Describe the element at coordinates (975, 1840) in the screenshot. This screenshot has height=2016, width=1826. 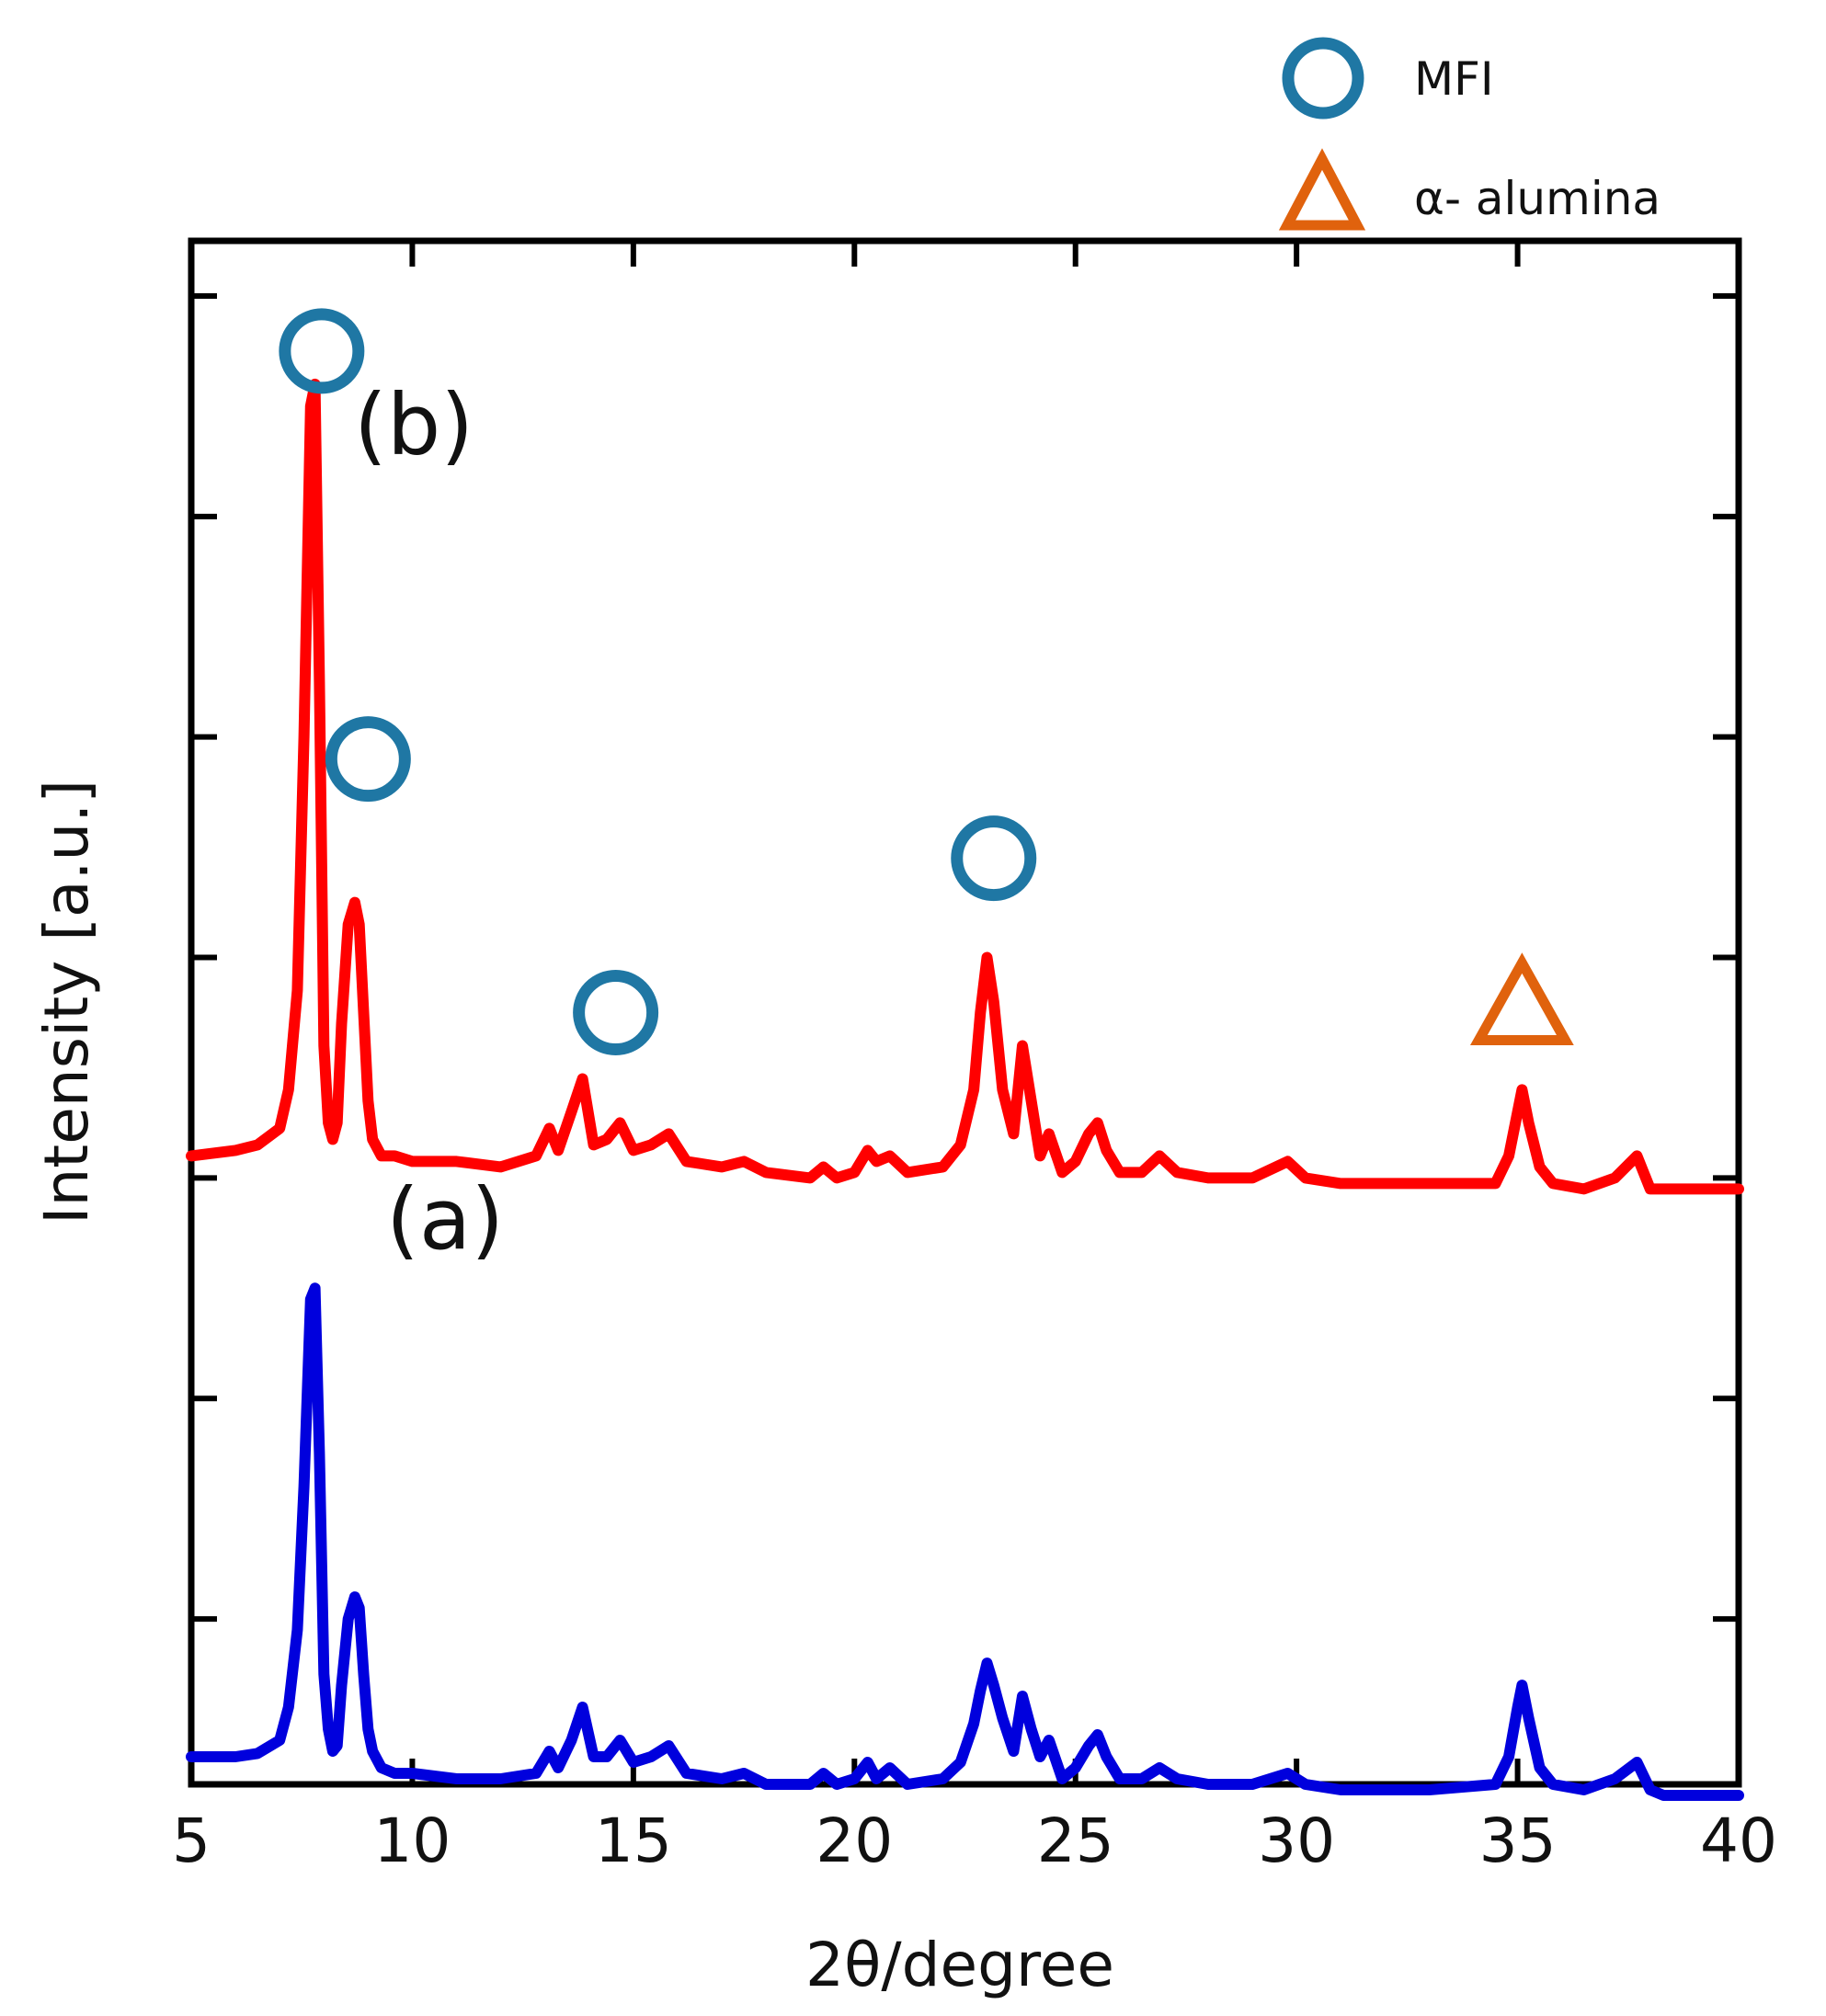
I see `x-tick-labels: 5 10 15 20 25 30 35 40` at that location.